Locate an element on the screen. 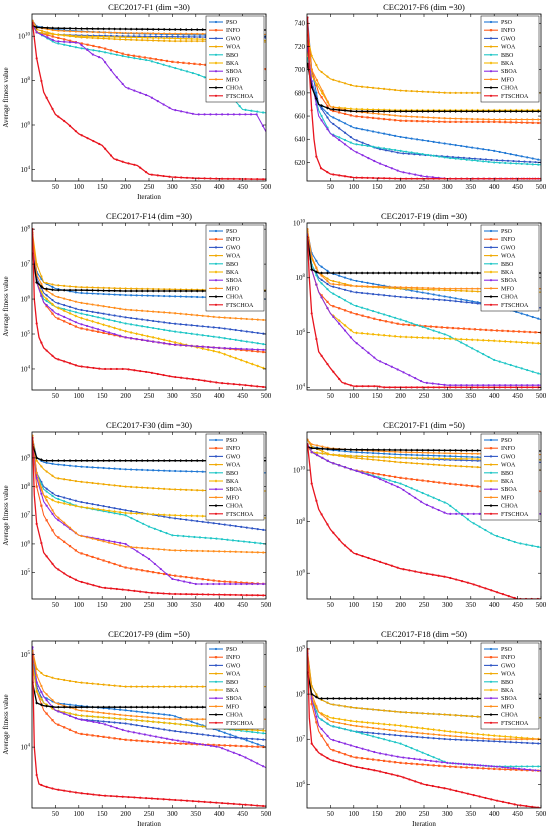 This screenshot has width=550, height=836. y-tick-label: 108 is located at coordinates (301, 522).